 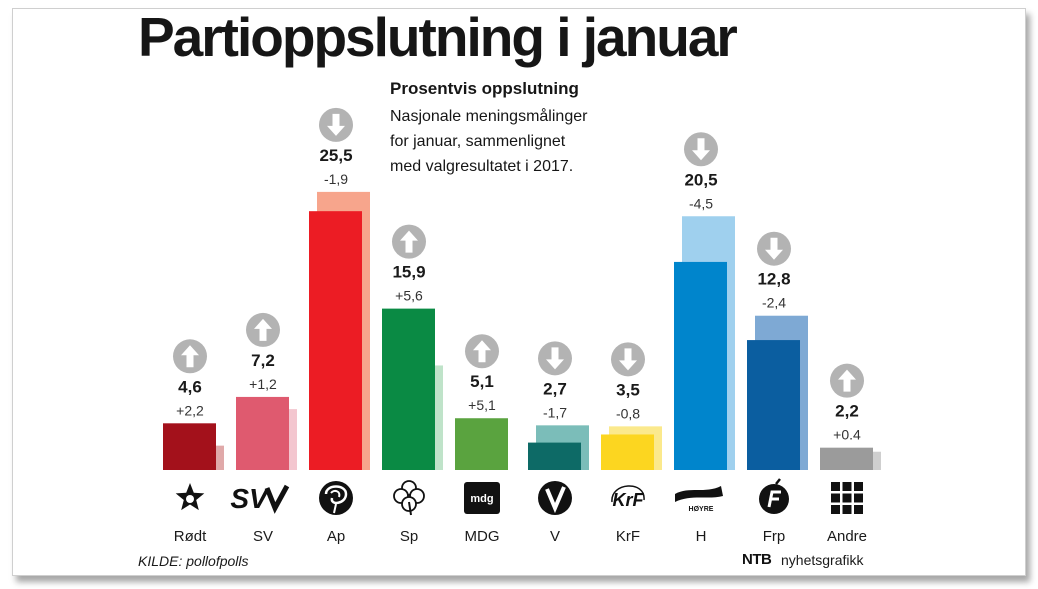 I want to click on value-label: 2,2, so click(x=847, y=411).